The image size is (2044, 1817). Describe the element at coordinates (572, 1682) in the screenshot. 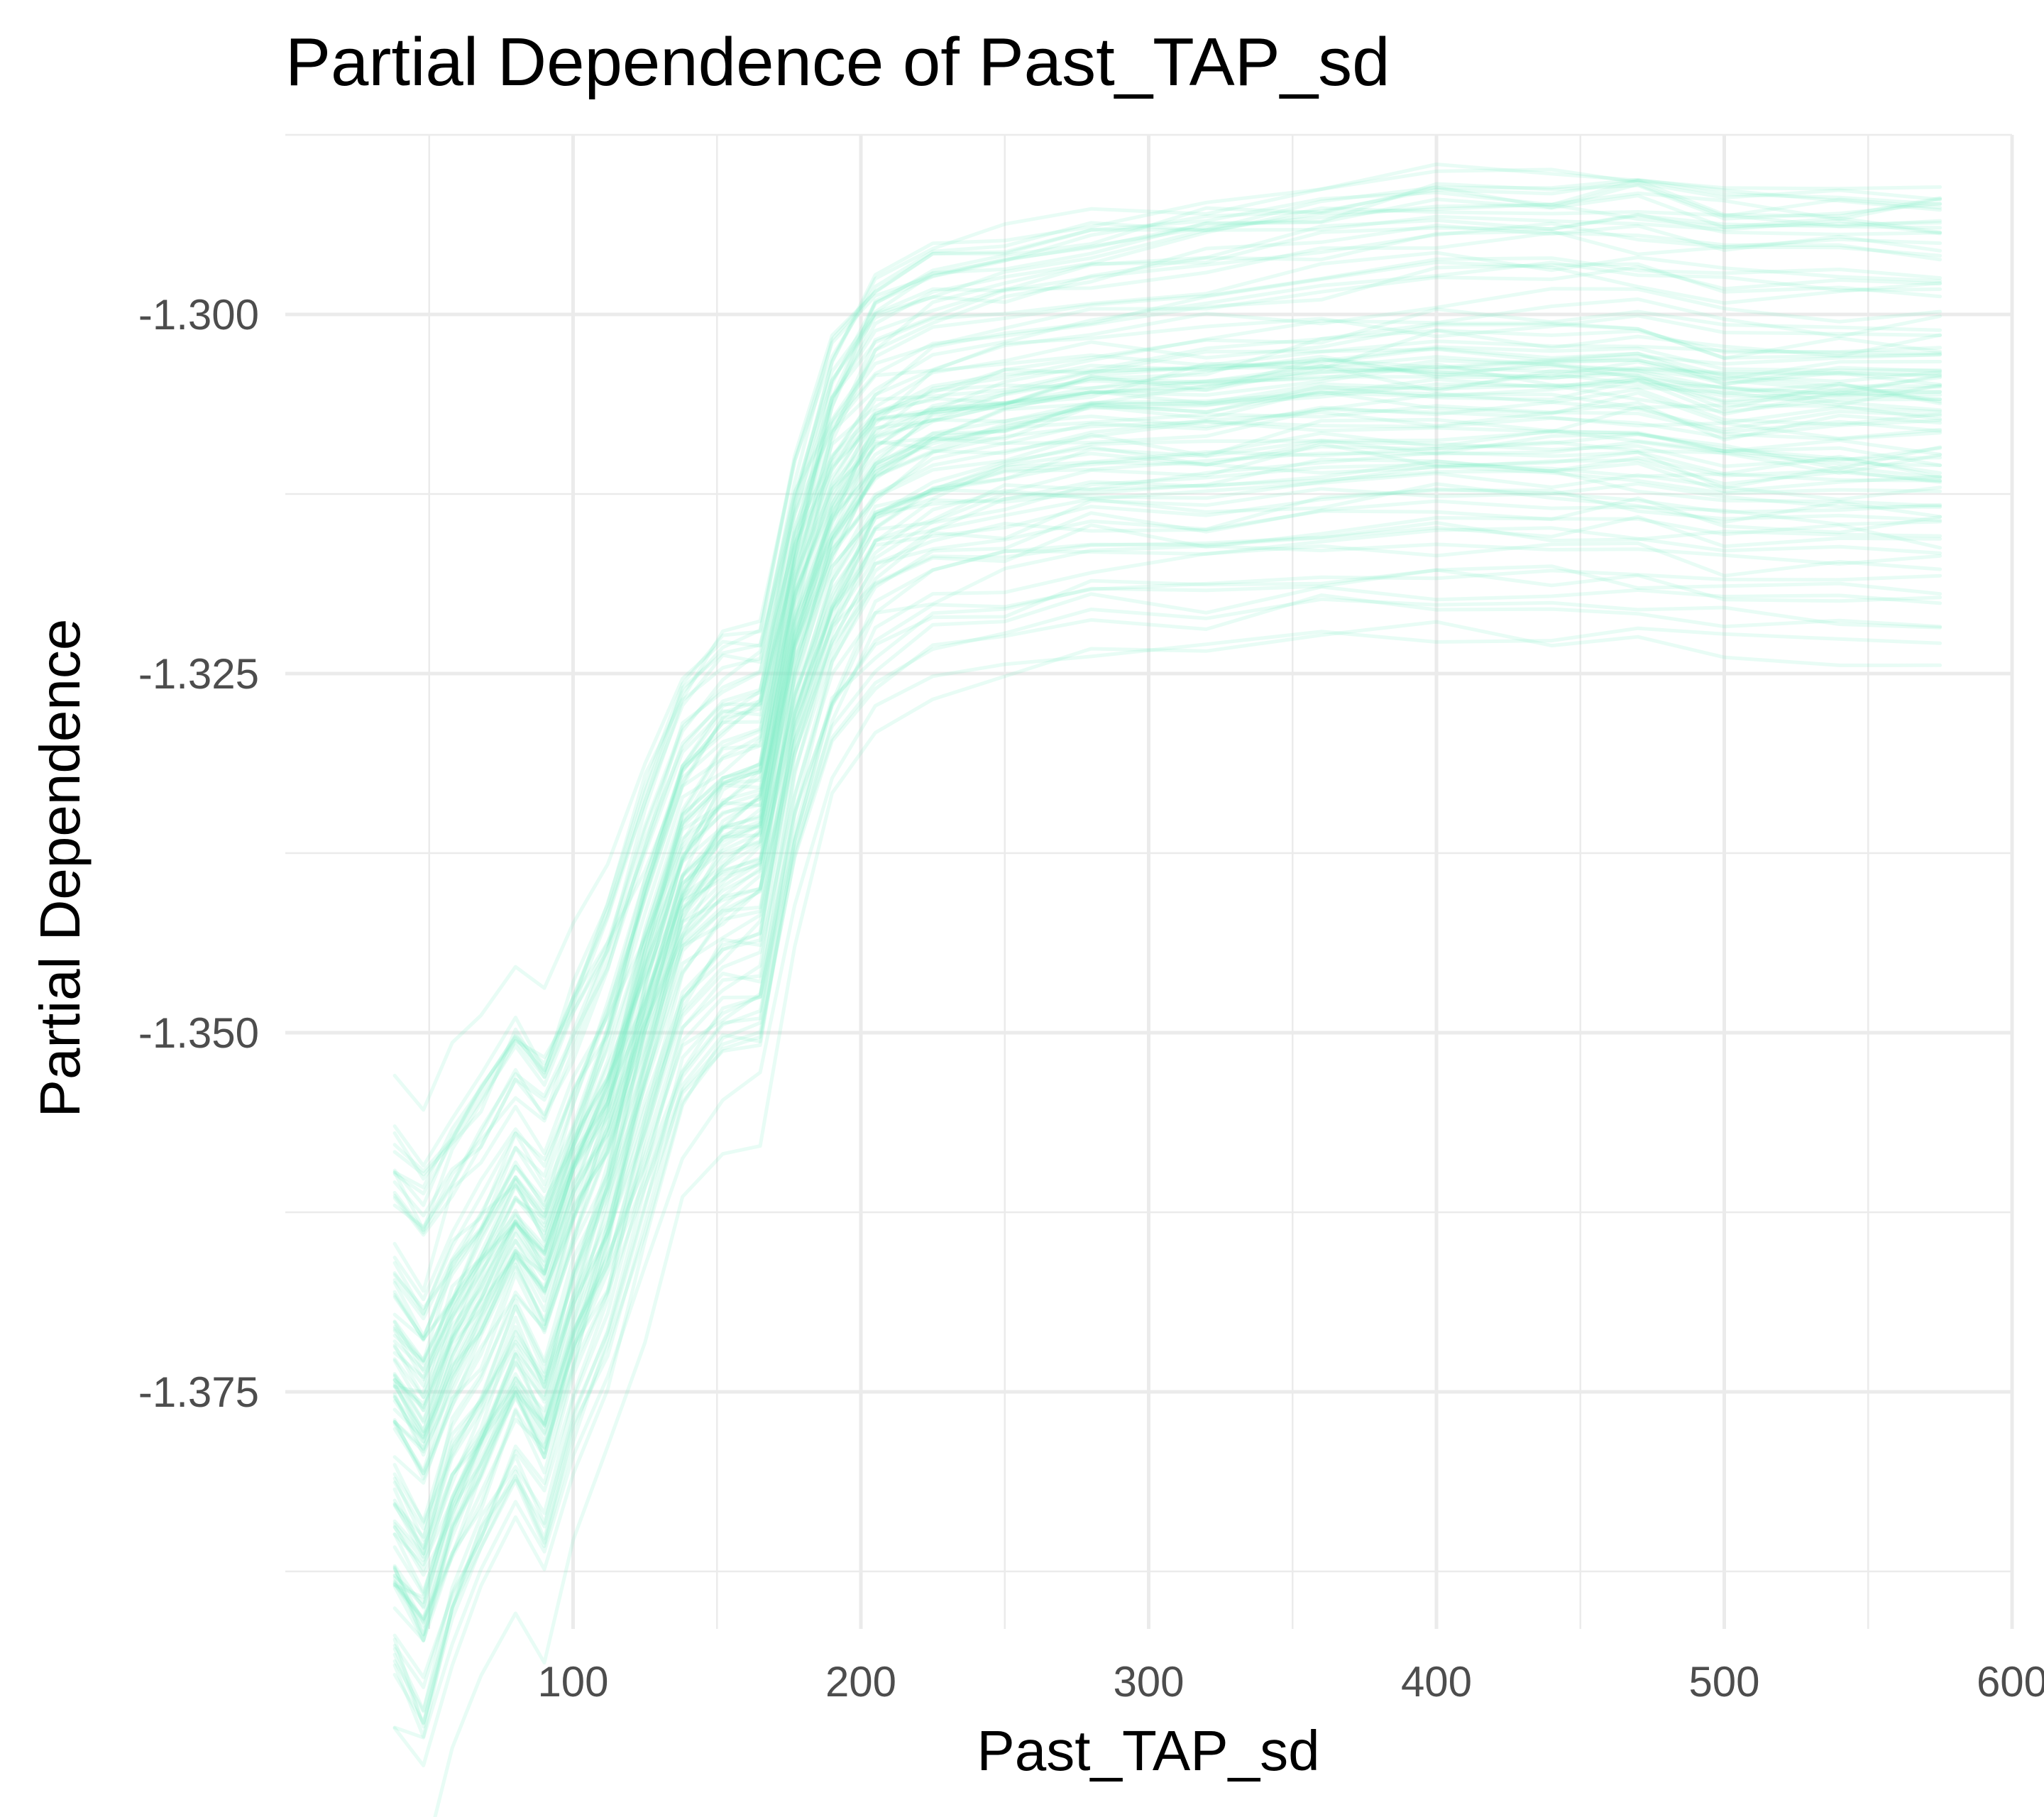

I see `x-tick-label: 100` at that location.